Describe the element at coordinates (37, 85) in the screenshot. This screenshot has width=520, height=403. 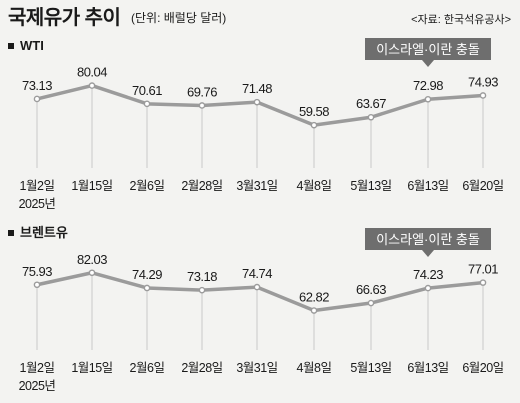
I see `value-label: 73.13` at that location.